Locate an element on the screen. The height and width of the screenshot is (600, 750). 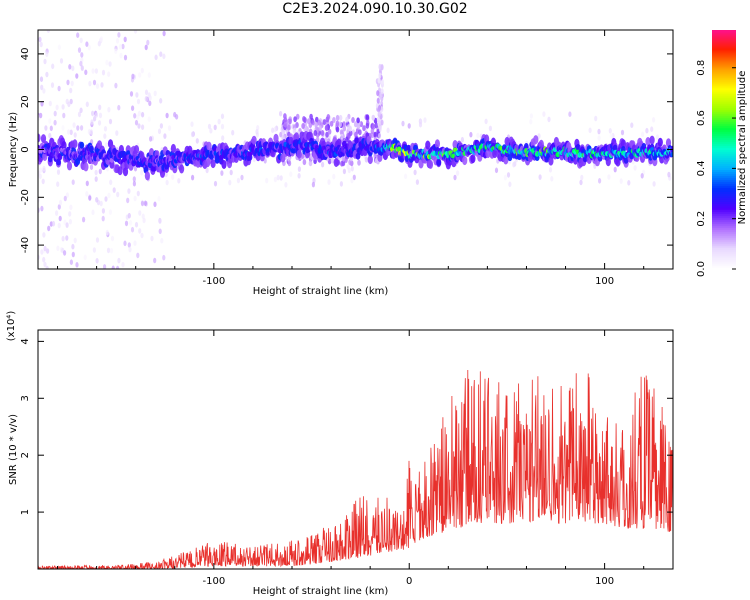
top-ytick-label: 40 is located at coordinates (25, 54).